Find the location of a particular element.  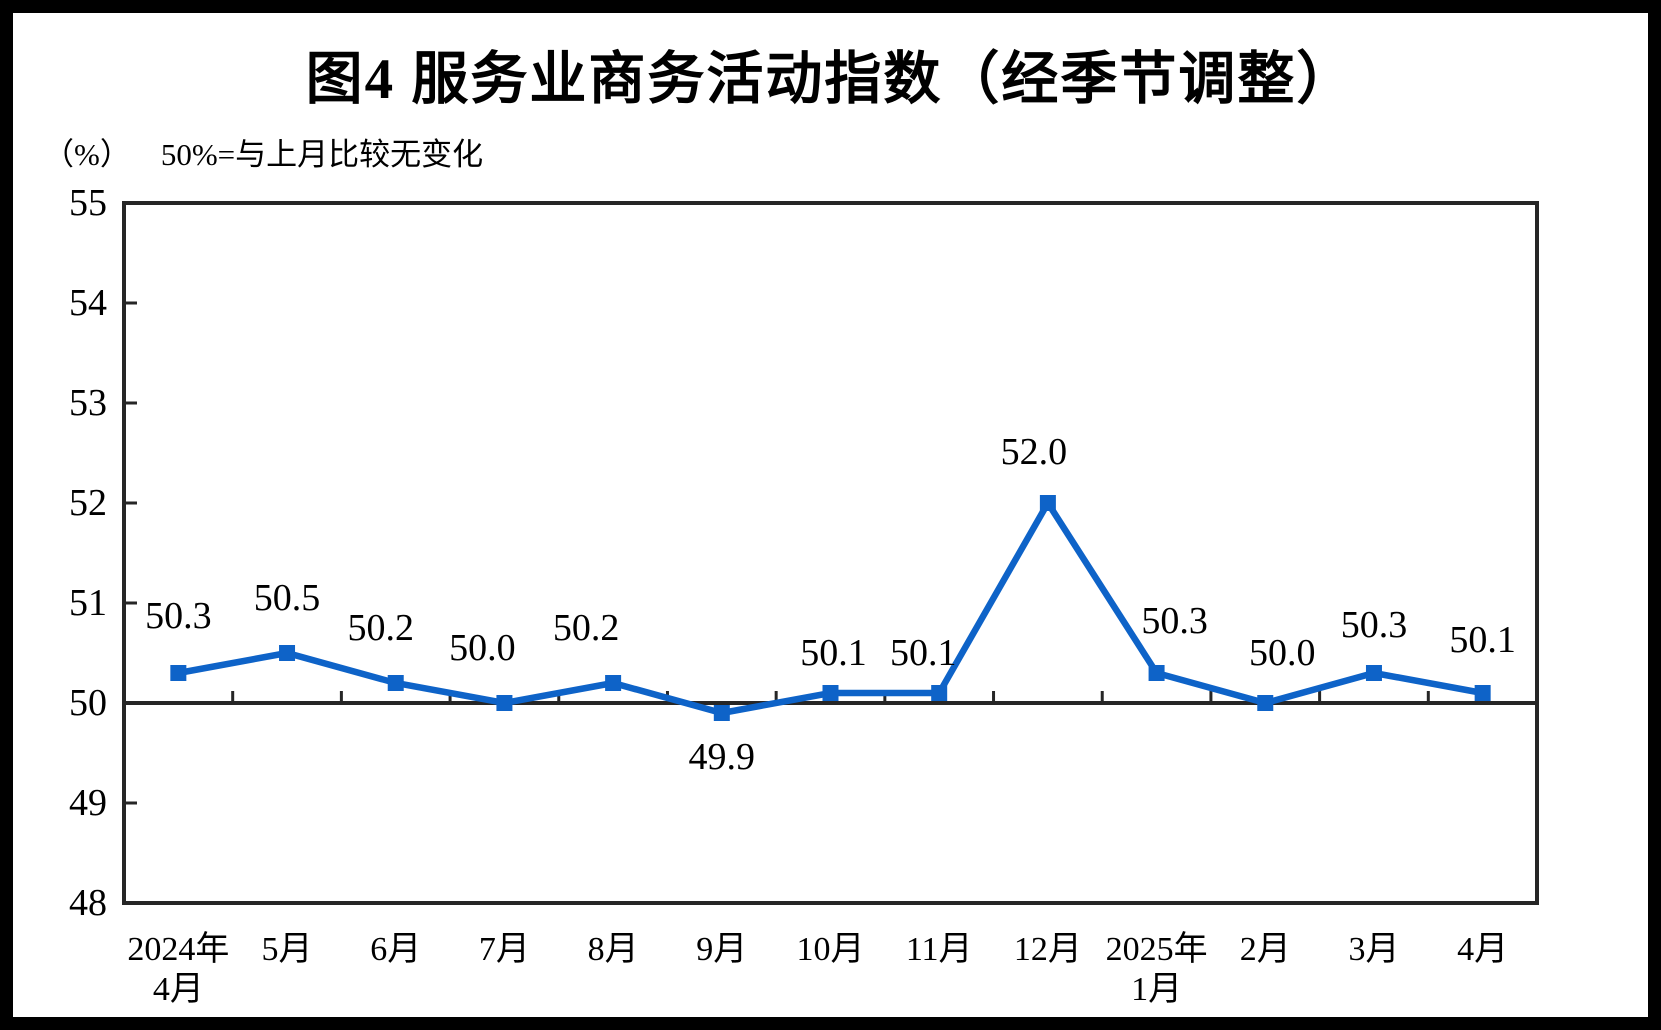

data-point-label: 52.0 is located at coordinates (1034, 452).